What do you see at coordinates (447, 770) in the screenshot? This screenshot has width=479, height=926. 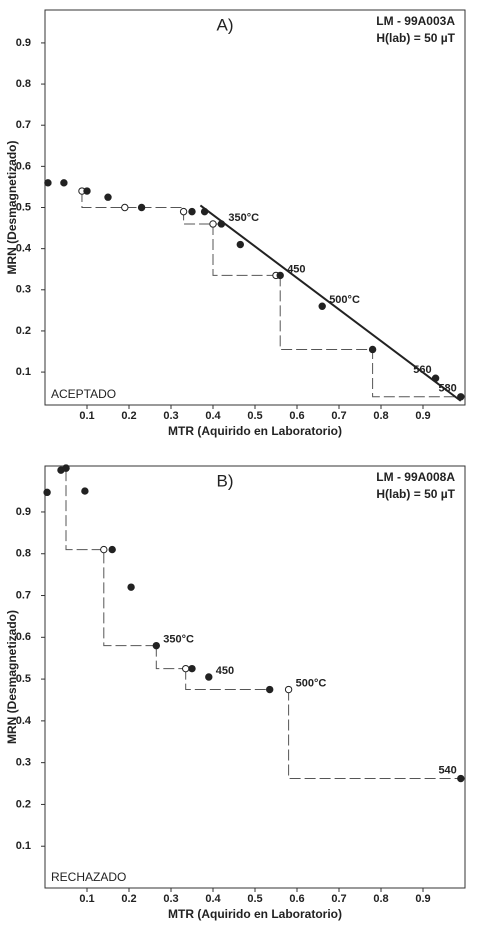 I see `temperature-label: 540` at bounding box center [447, 770].